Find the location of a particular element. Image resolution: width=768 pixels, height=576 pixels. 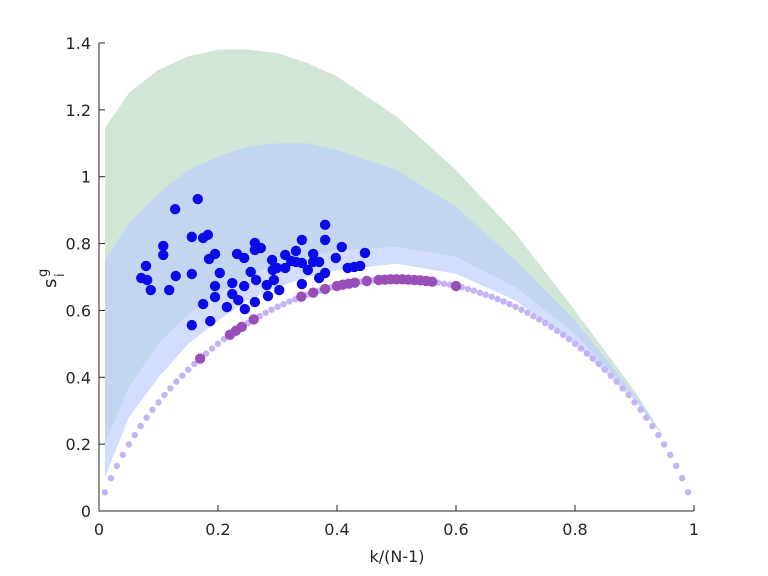

y-label-sup: g is located at coordinates (43, 273).